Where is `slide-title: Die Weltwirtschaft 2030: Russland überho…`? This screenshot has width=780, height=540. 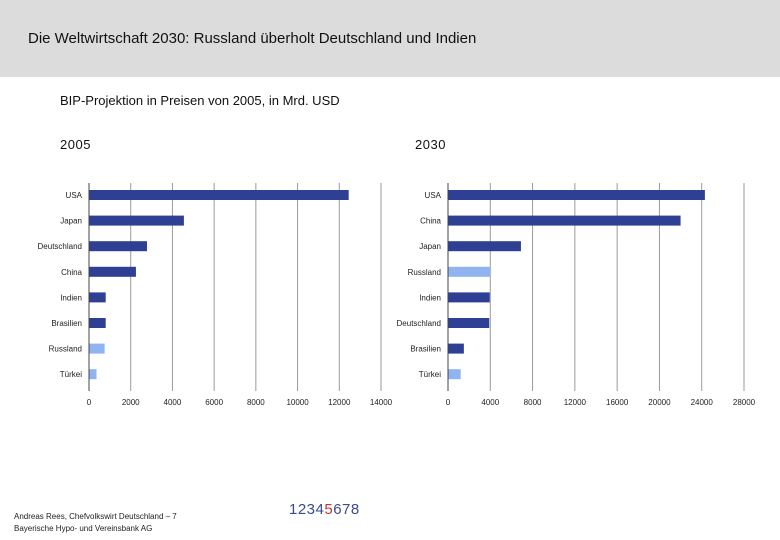
slide-title: Die Weltwirtschaft 2030: Russland überho… is located at coordinates (252, 38).